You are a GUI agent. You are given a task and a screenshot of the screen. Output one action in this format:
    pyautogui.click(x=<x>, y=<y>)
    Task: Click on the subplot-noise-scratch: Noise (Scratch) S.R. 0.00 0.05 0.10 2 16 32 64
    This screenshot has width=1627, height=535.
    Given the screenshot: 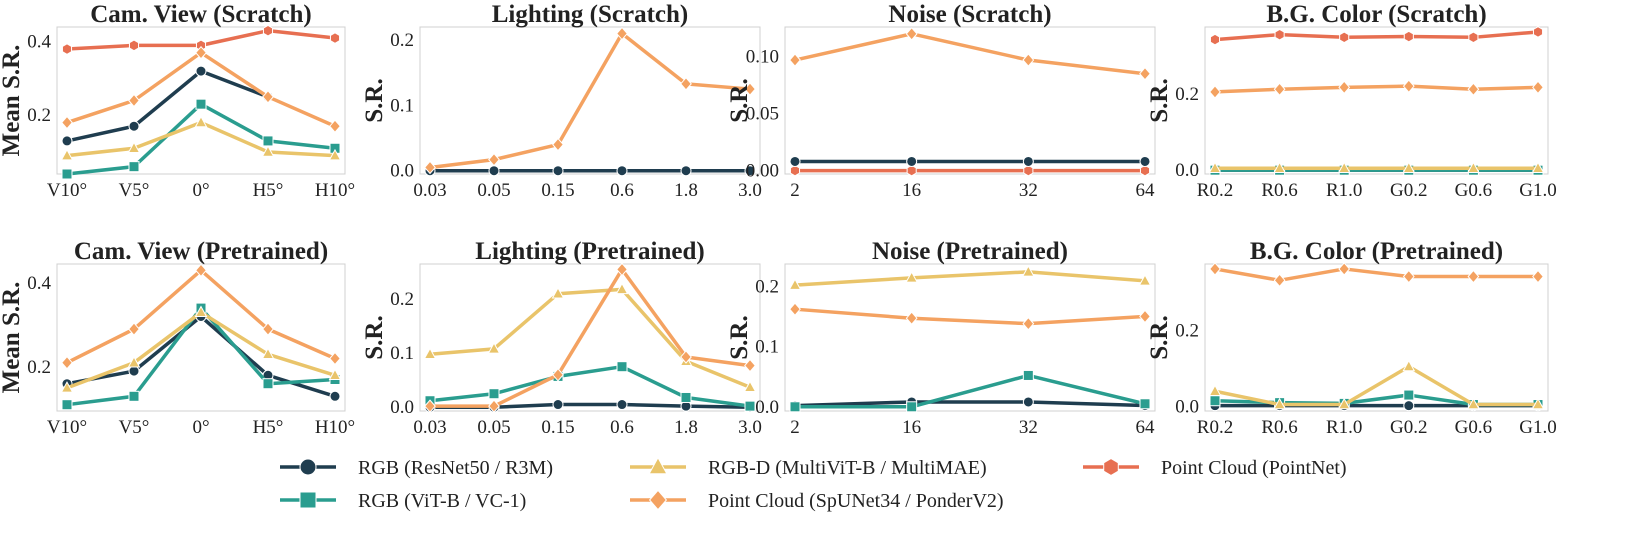 What is the action you would take?
    pyautogui.click(x=941, y=101)
    